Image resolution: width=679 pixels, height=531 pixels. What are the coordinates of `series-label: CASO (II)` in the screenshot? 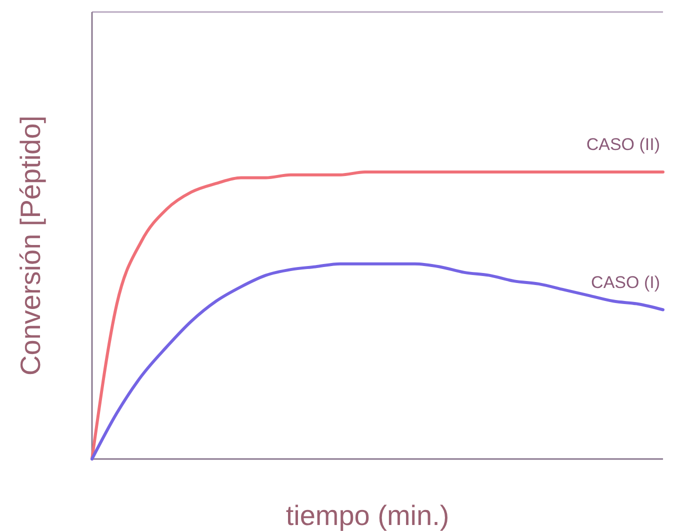 It's located at (623, 144).